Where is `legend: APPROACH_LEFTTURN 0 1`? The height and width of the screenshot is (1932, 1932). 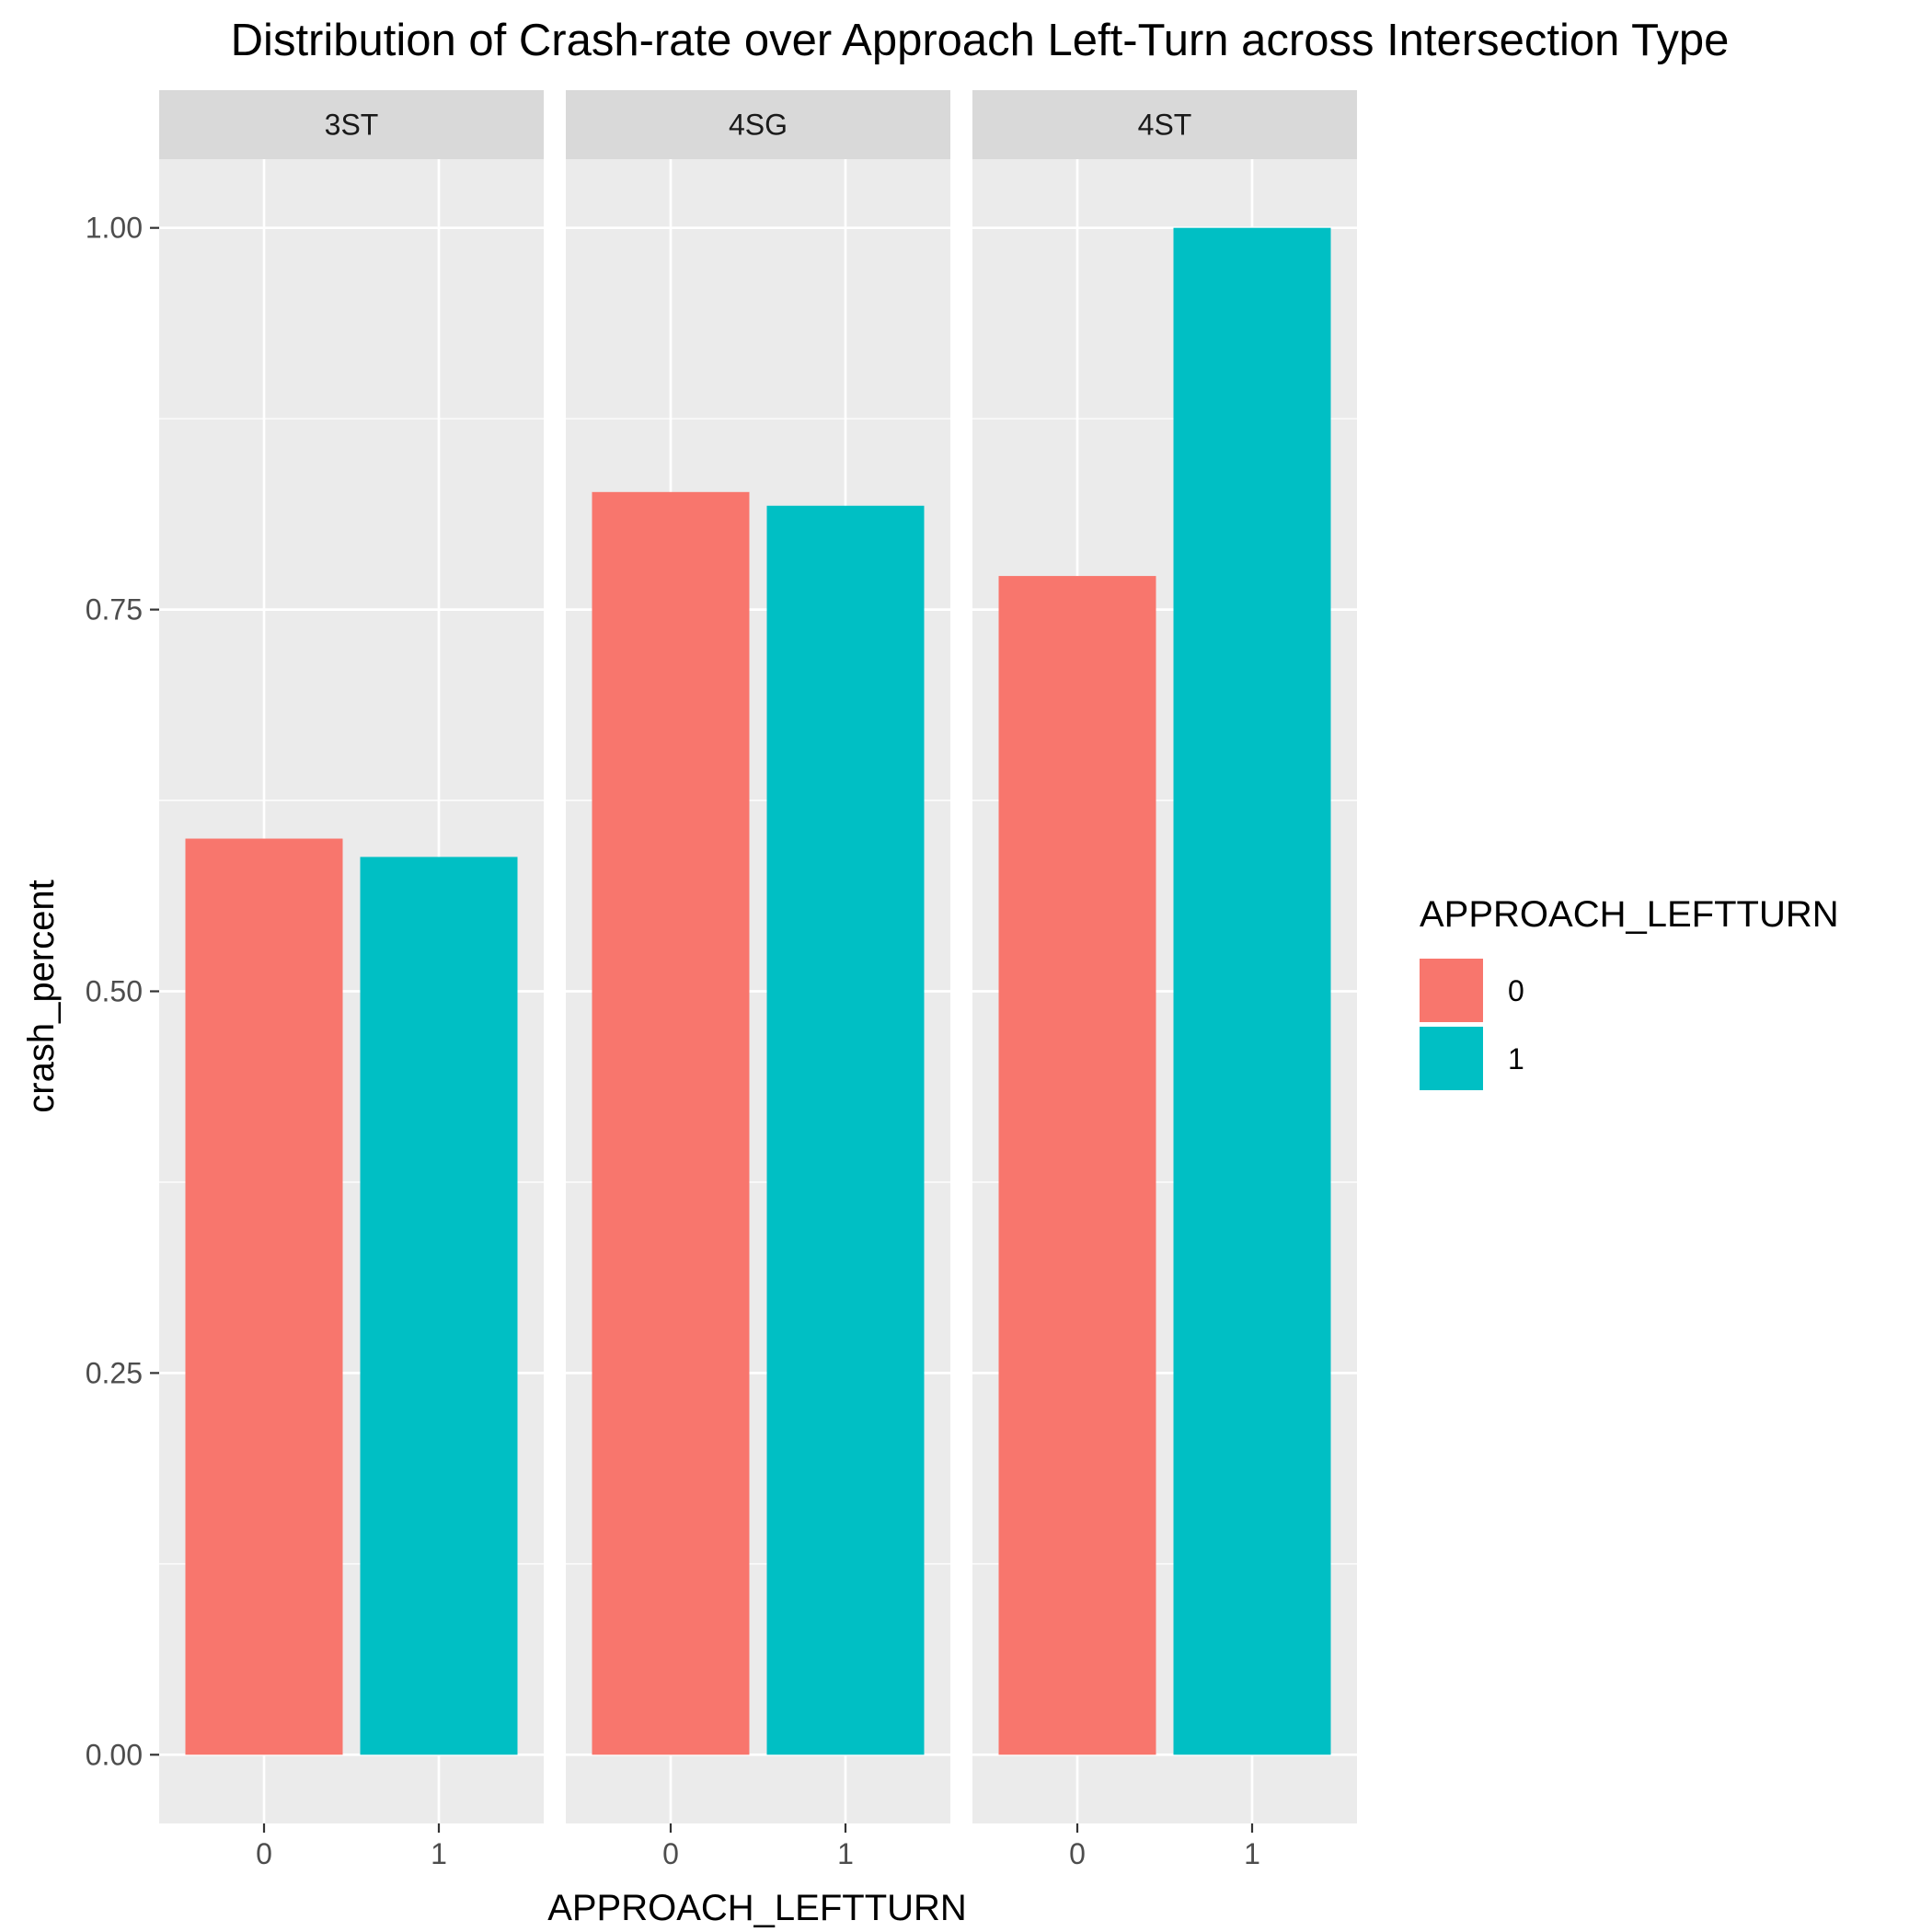 legend: APPROACH_LEFTTURN 0 1 is located at coordinates (1629, 992).